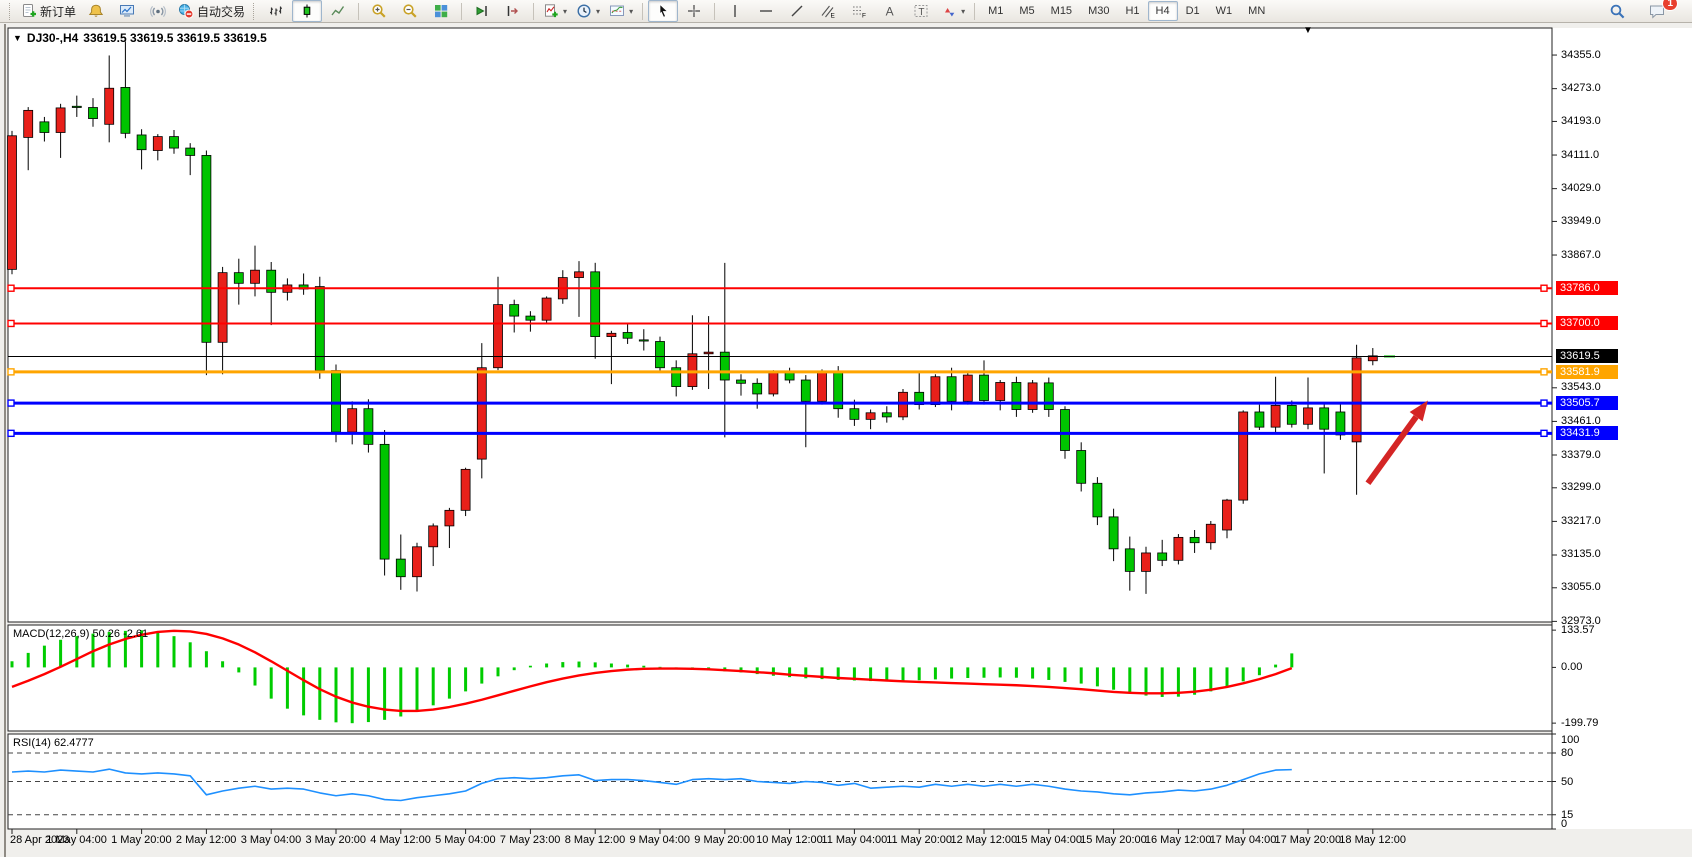  What do you see at coordinates (400, 840) in the screenshot?
I see `time-tick-label: 4 May 12:00` at bounding box center [400, 840].